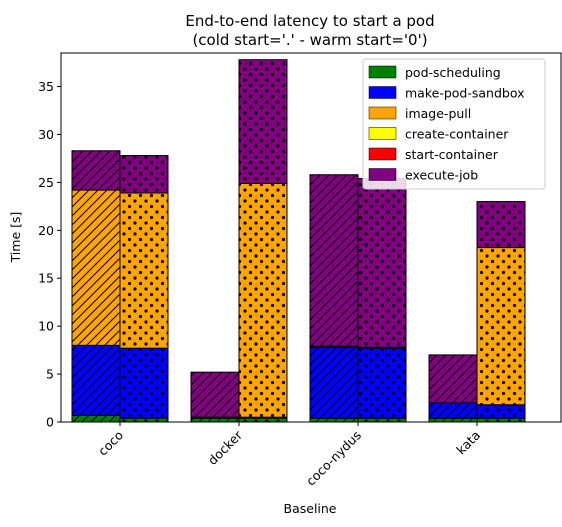 The width and height of the screenshot is (562, 527). What do you see at coordinates (457, 134) in the screenshot?
I see `legend-label-create-container: create-container` at bounding box center [457, 134].